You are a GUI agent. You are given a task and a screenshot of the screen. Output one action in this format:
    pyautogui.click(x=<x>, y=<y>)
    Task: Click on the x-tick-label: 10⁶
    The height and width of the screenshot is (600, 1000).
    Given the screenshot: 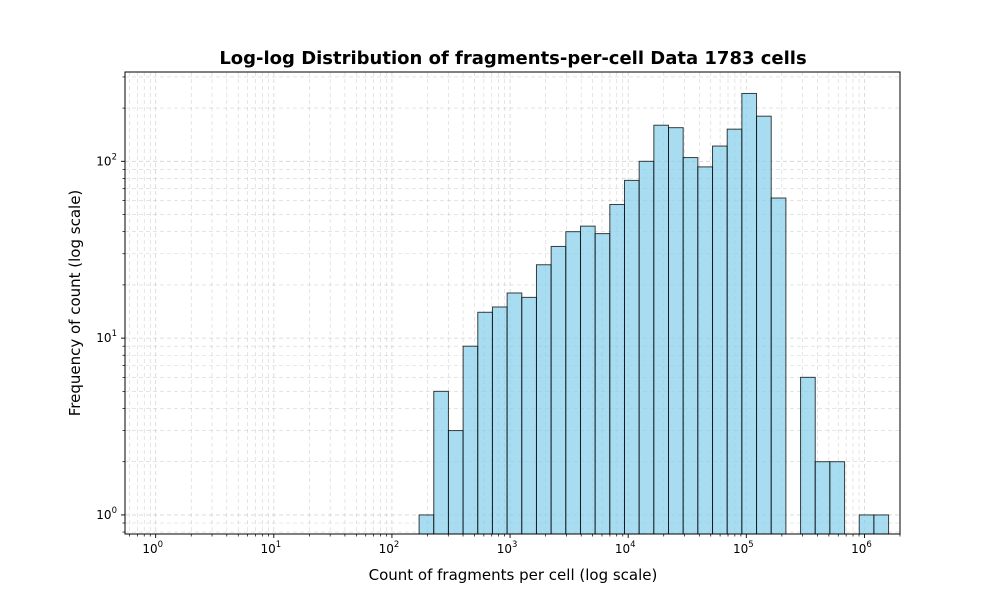 What is the action you would take?
    pyautogui.click(x=861, y=548)
    